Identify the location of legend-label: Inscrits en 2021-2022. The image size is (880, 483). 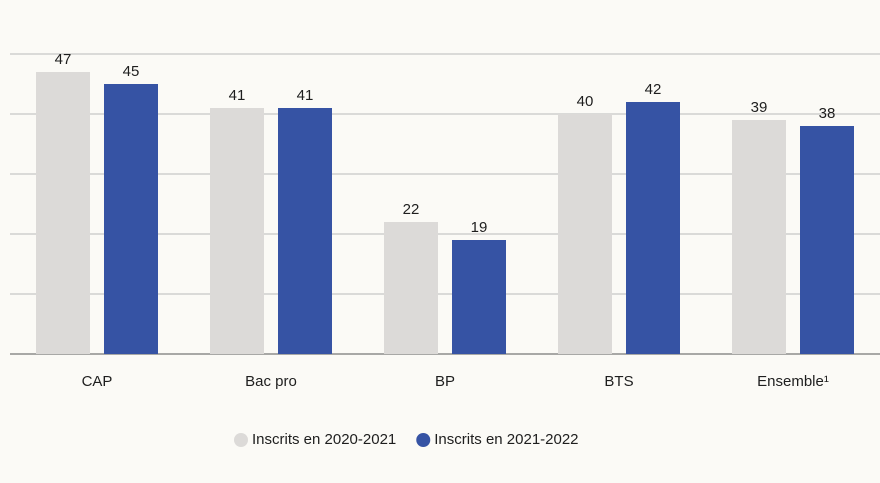
(506, 439).